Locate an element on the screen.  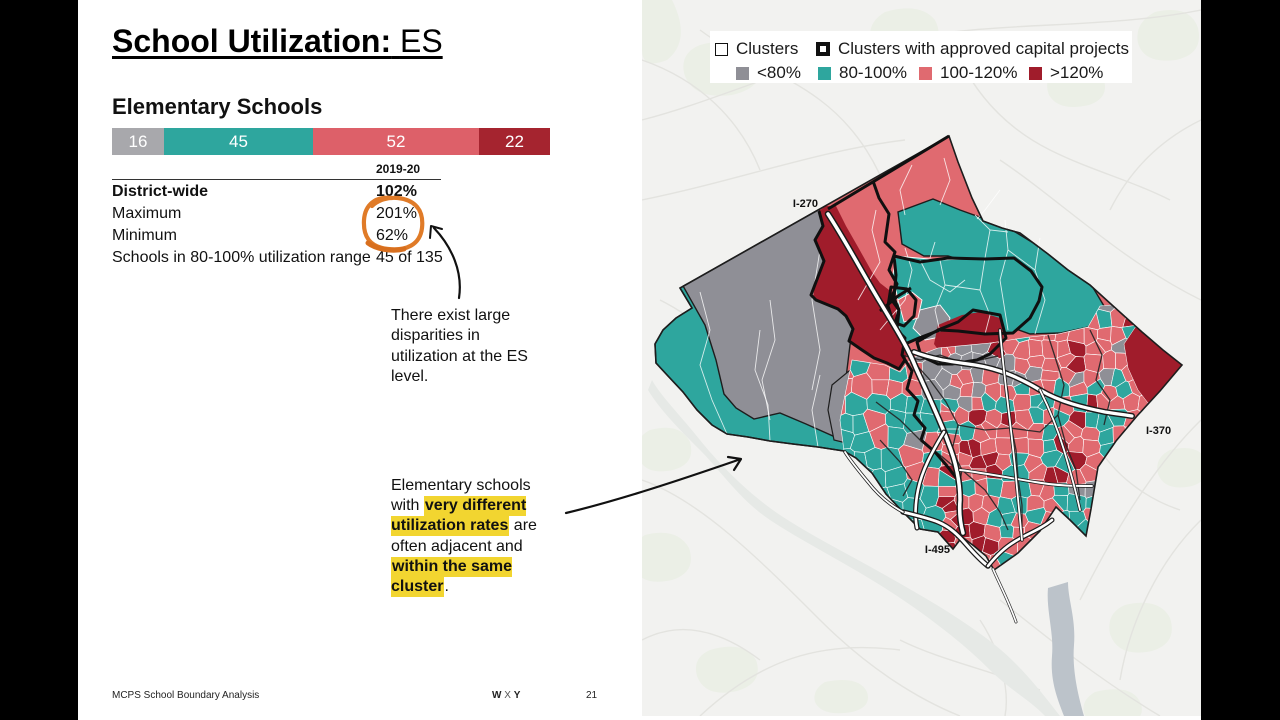
svg-text: I-370 is located at coordinates (1158, 431).